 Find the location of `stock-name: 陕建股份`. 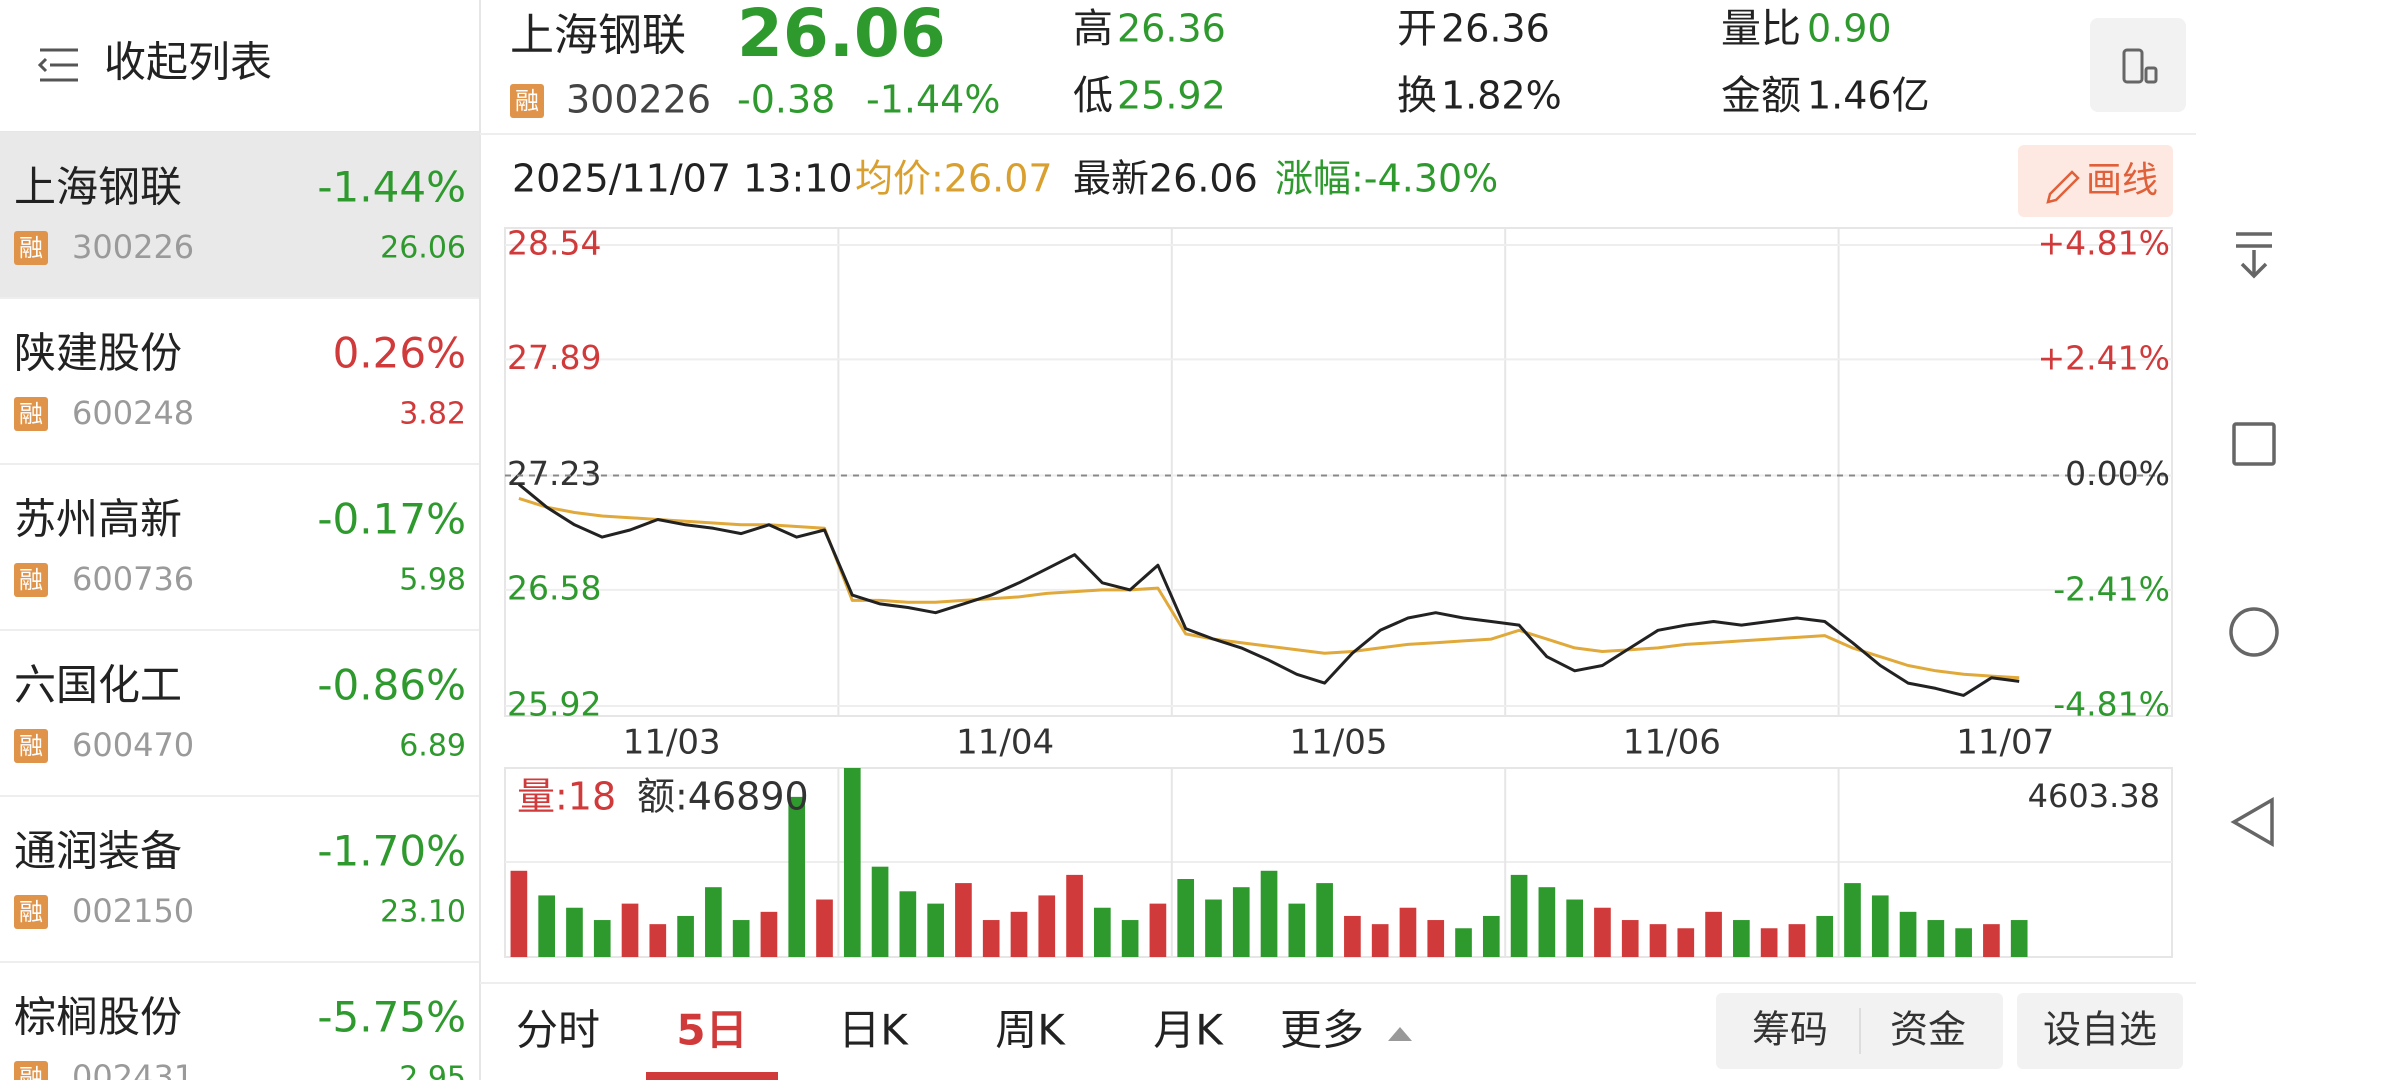

stock-name: 陕建股份 is located at coordinates (98, 353).